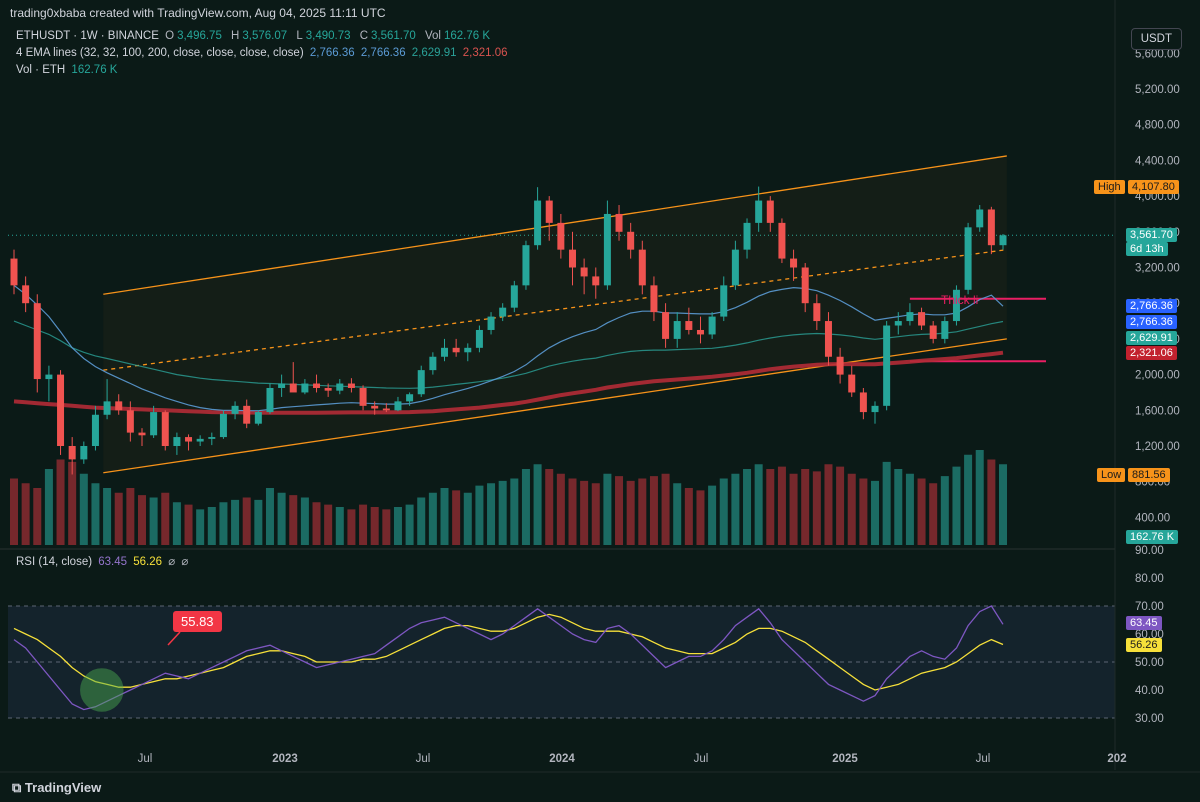 This screenshot has height=802, width=1200. I want to click on price-tick-label: 5,200.00, so click(1157, 90).